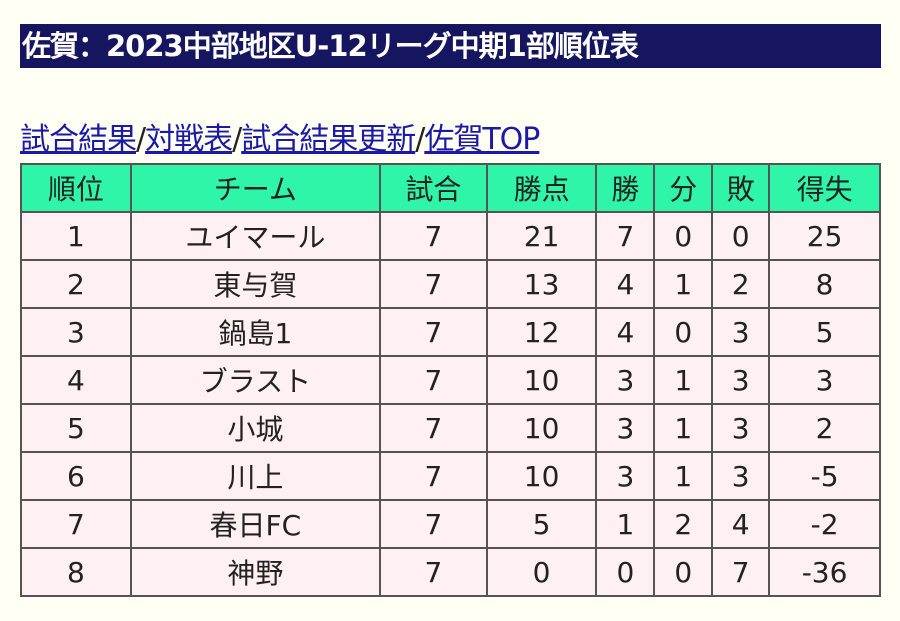 The image size is (900, 621). Describe the element at coordinates (824, 332) in the screenshot. I see `cell-goal-diff: 5` at that location.